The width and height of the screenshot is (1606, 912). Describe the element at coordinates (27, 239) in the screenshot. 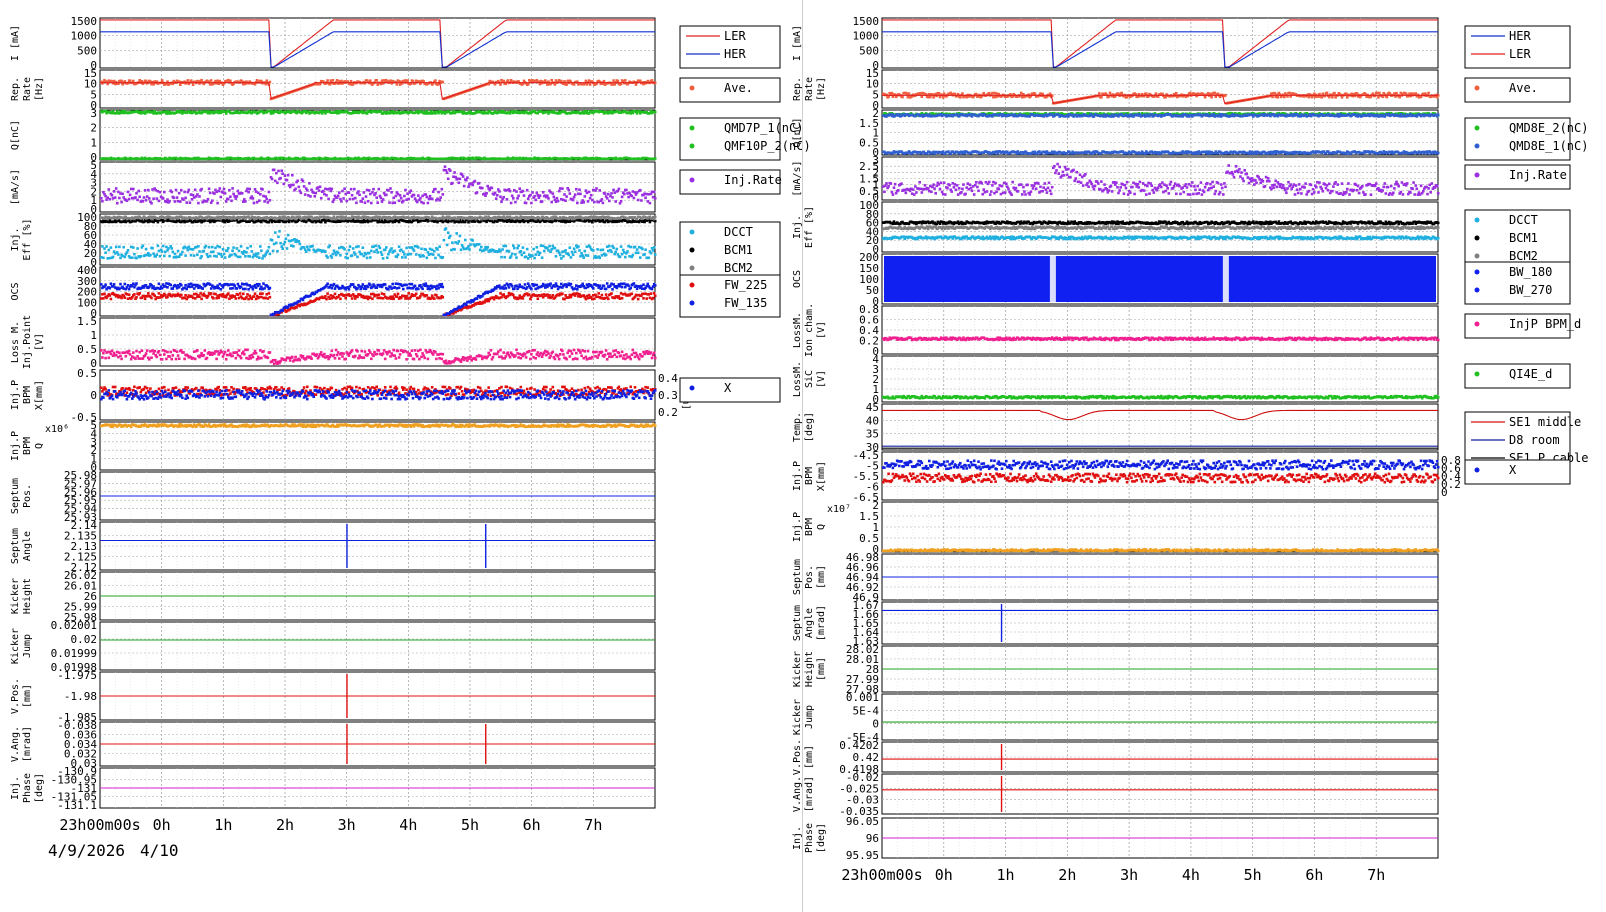

I see `y-axis-label: Eff [%]` at that location.